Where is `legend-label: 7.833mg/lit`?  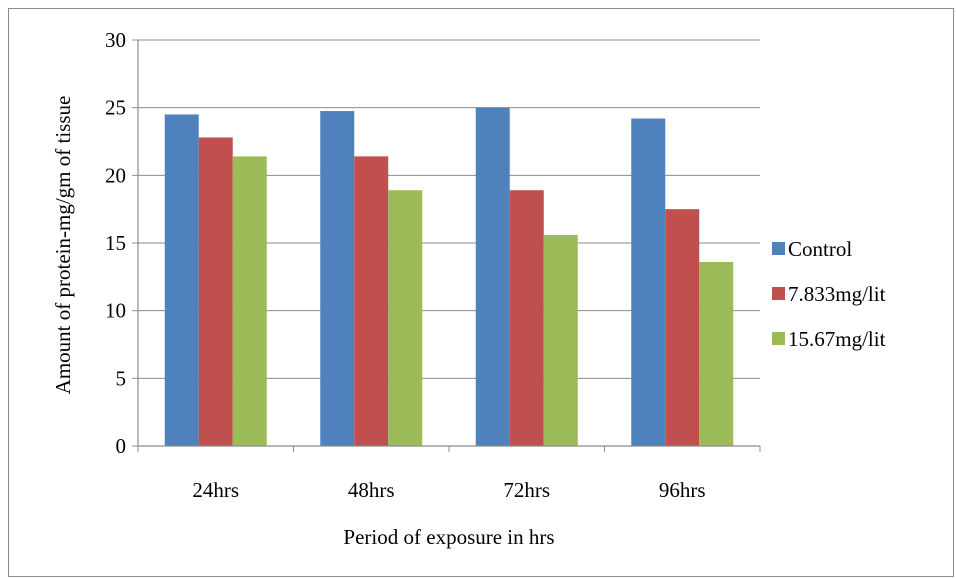 legend-label: 7.833mg/lit is located at coordinates (837, 294).